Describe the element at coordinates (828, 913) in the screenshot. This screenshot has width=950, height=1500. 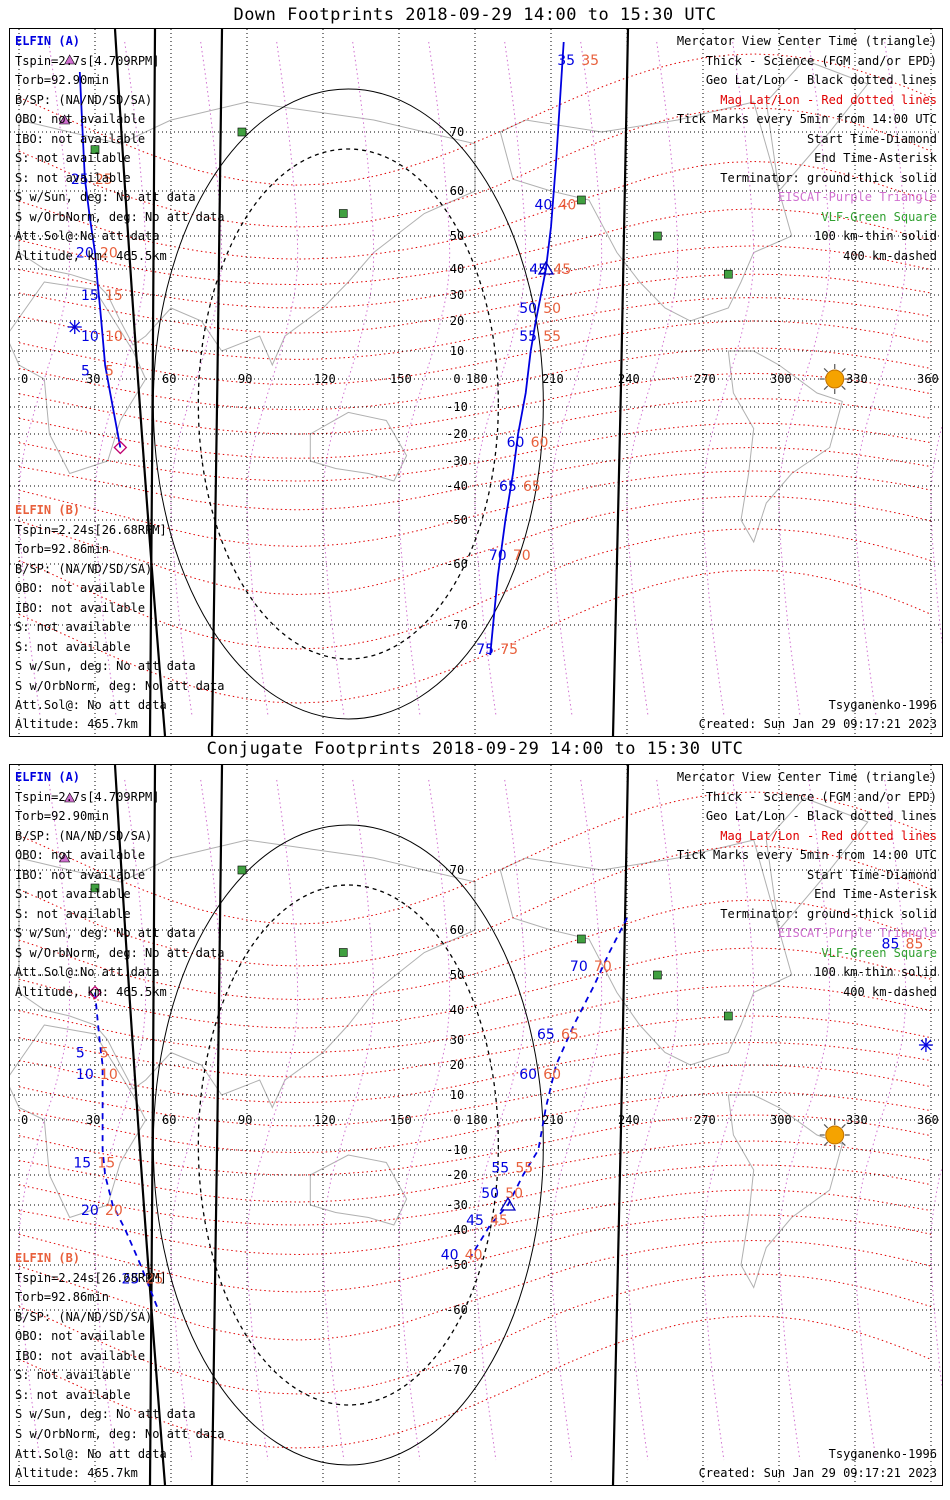
I see `legend-item: Terminator: ground-thick solid` at that location.